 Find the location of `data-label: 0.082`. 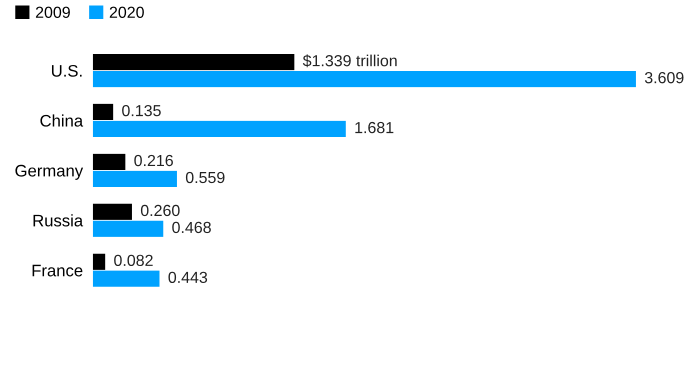

data-label: 0.082 is located at coordinates (133, 260).